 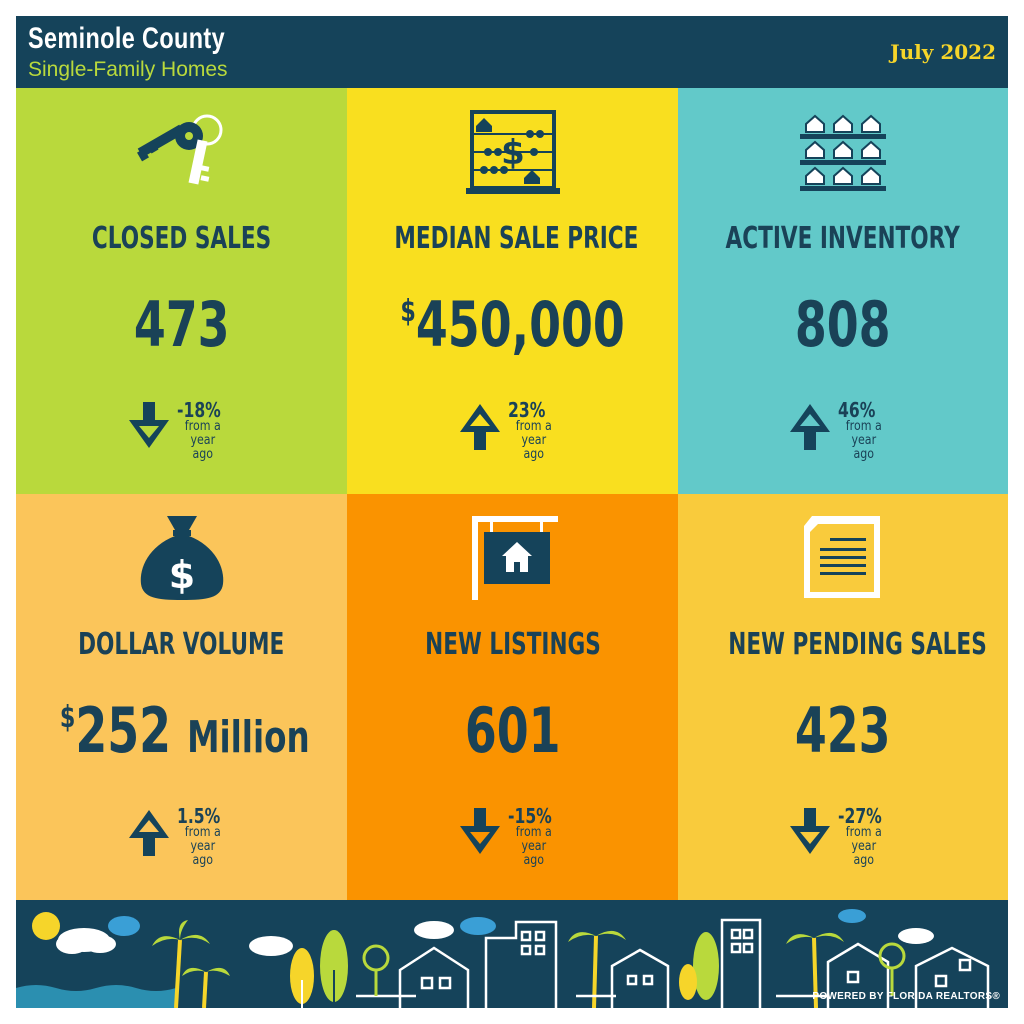 I want to click on tile-label: ACTIVE INVENTORY, so click(x=843, y=238).